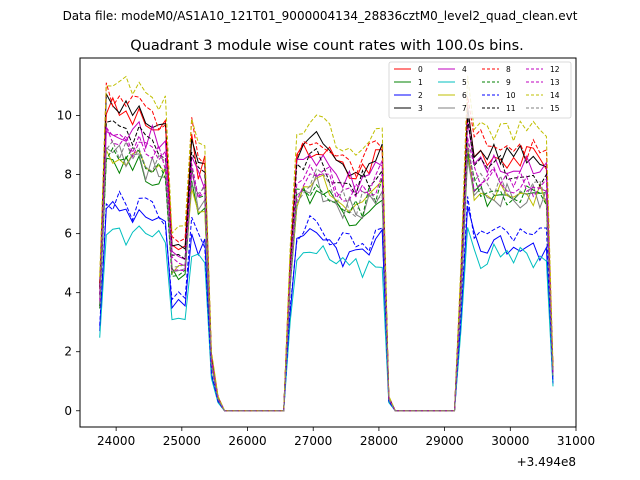 This screenshot has height=480, width=640. Describe the element at coordinates (511, 95) in the screenshot. I see `legend-label: 10` at that location.